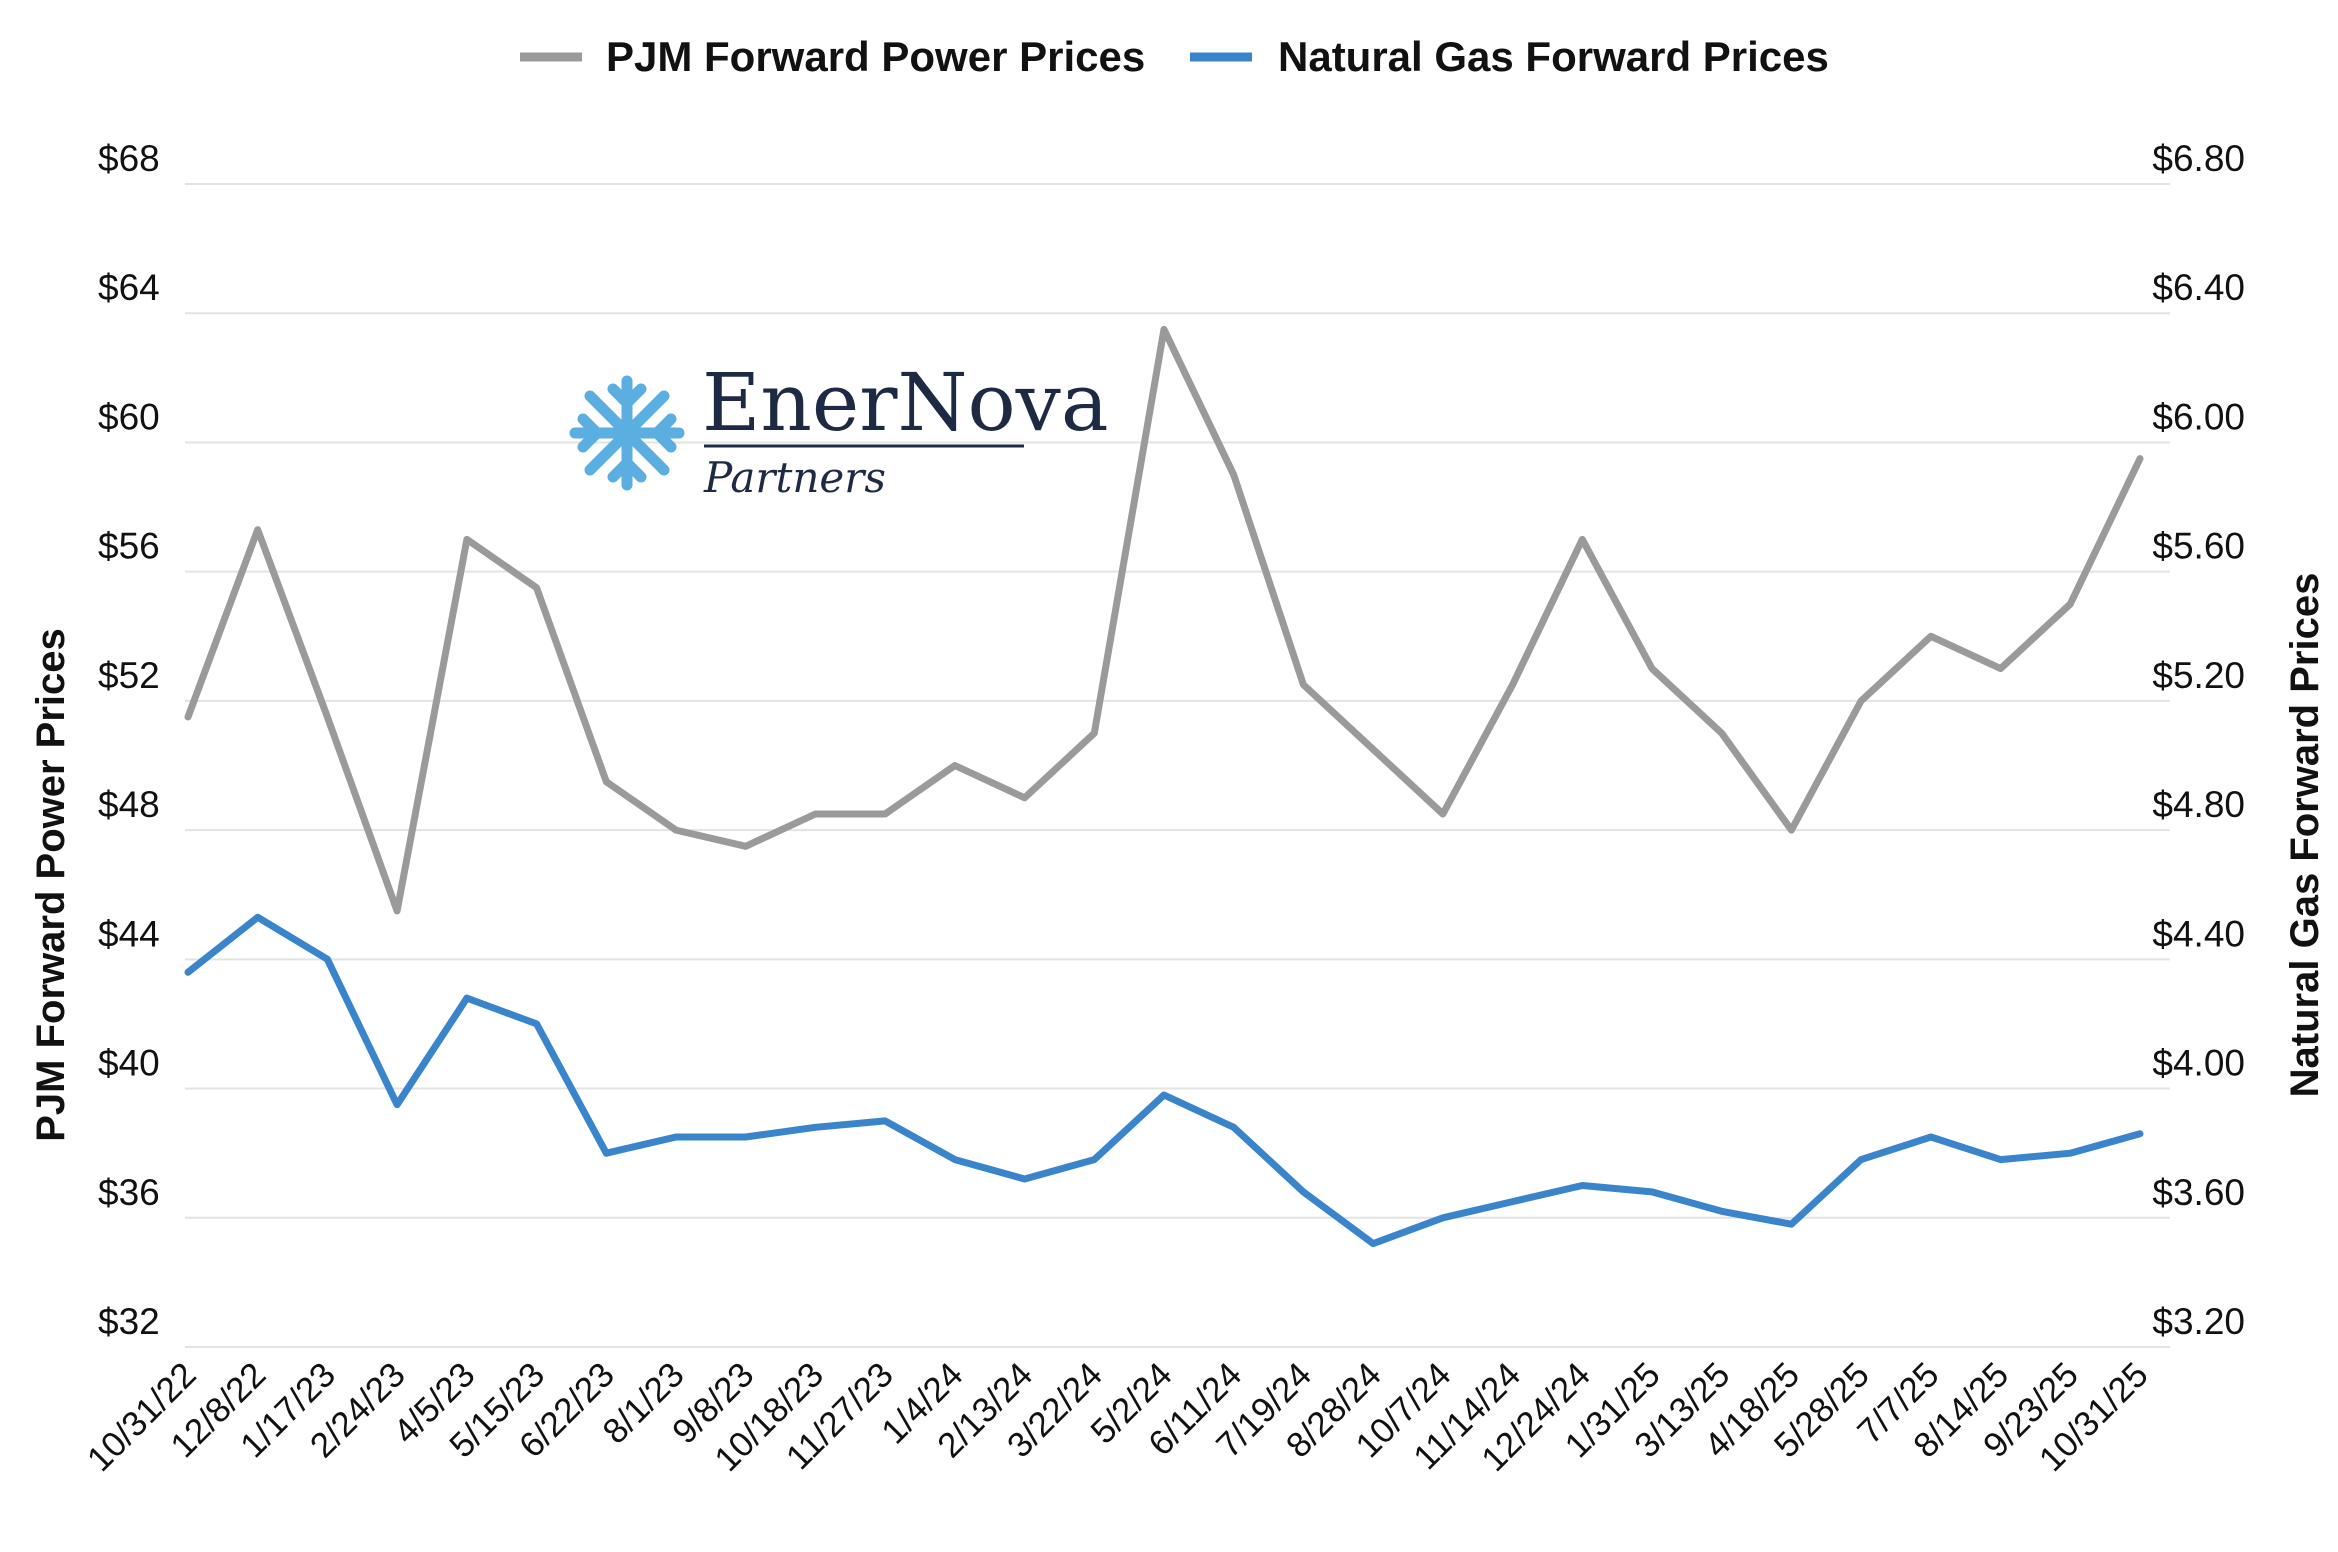 The width and height of the screenshot is (2338, 1552). What do you see at coordinates (129, 546) in the screenshot?
I see `y-tick-left-label: $56` at bounding box center [129, 546].